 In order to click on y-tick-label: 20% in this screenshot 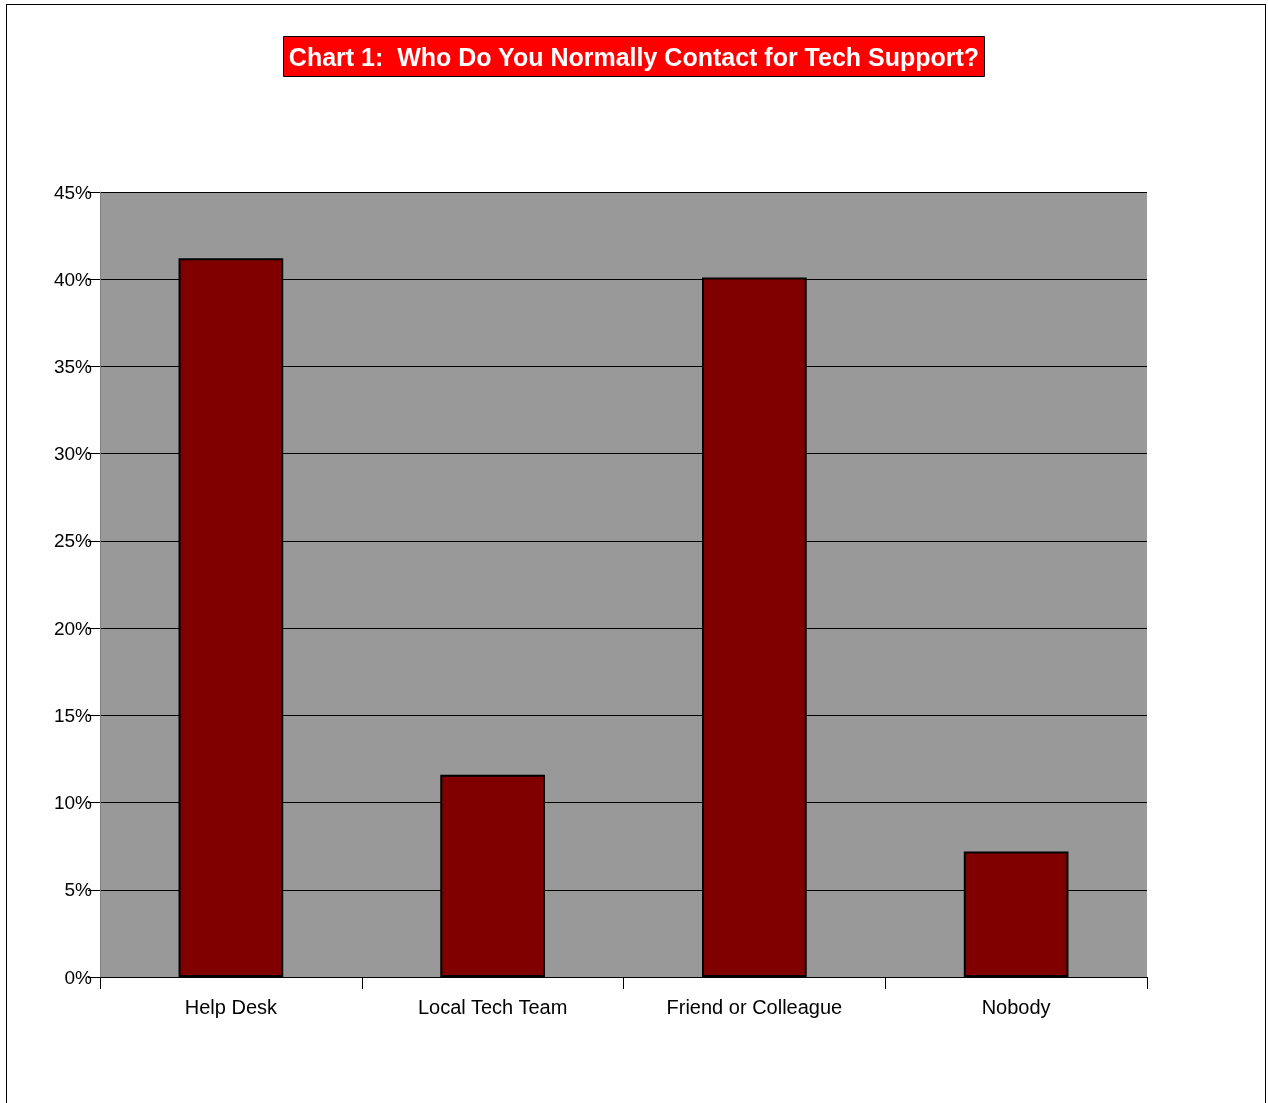, I will do `click(73, 628)`.